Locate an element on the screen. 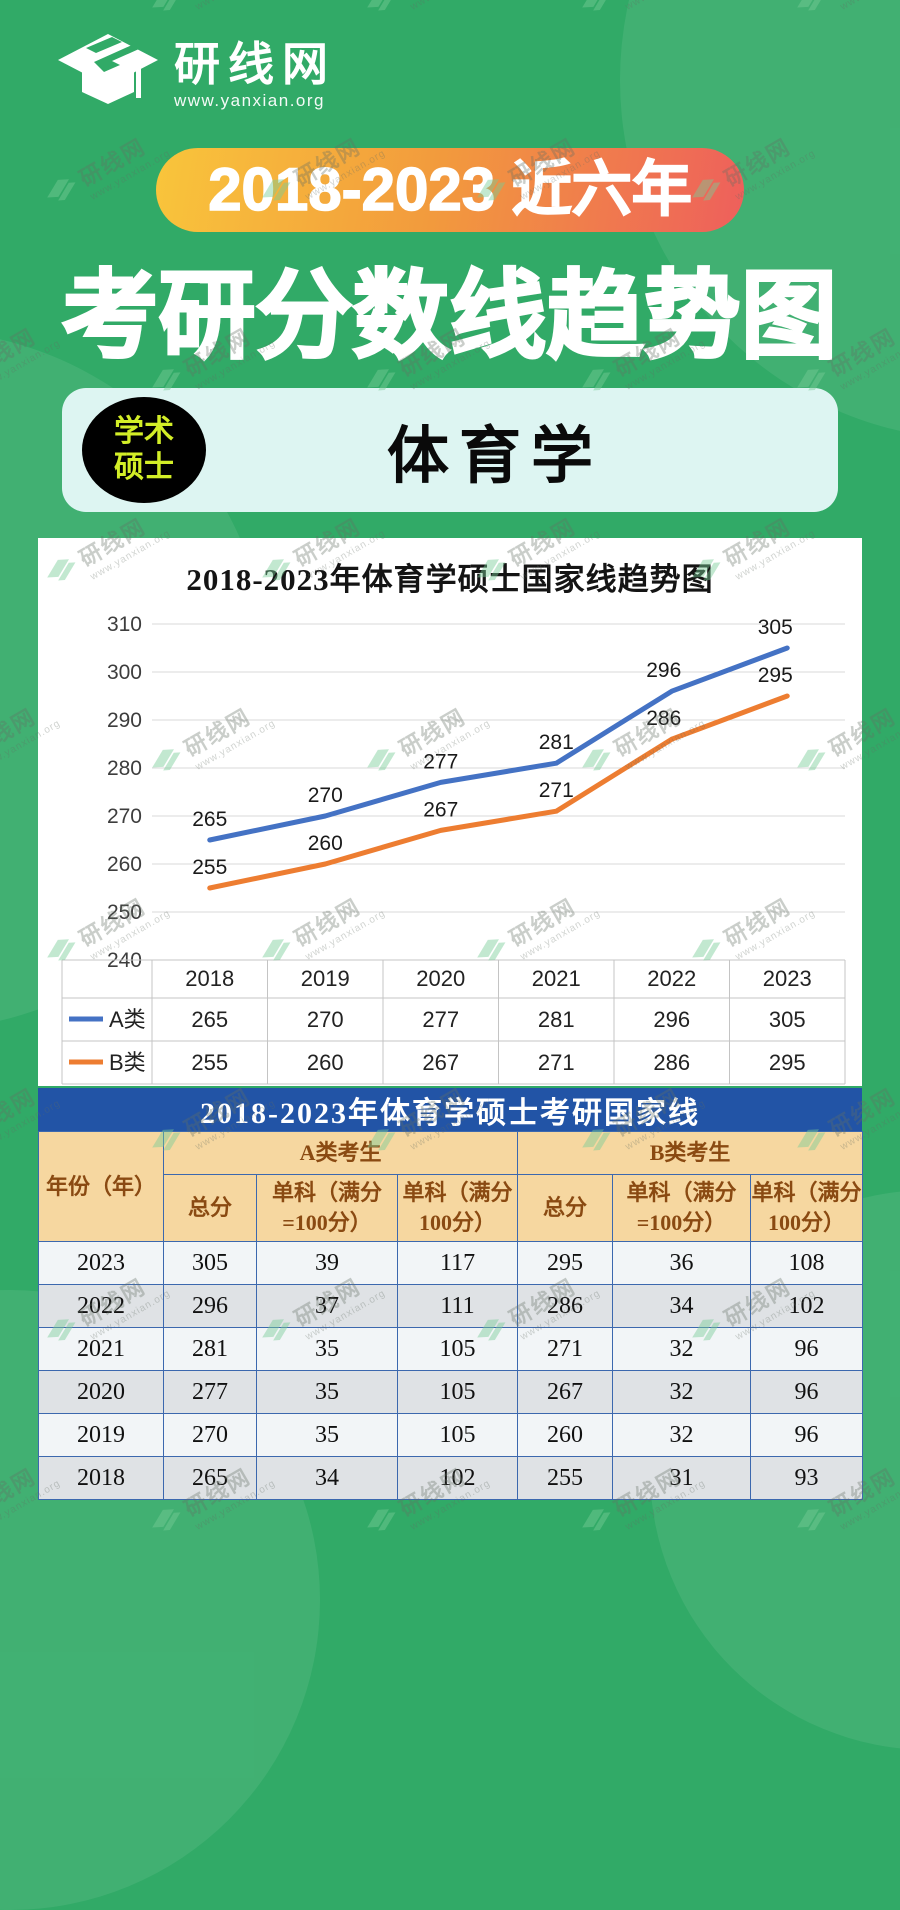 The image size is (900, 1910). table-row: 2020 277 35 105 267 32 96 is located at coordinates (451, 1392).